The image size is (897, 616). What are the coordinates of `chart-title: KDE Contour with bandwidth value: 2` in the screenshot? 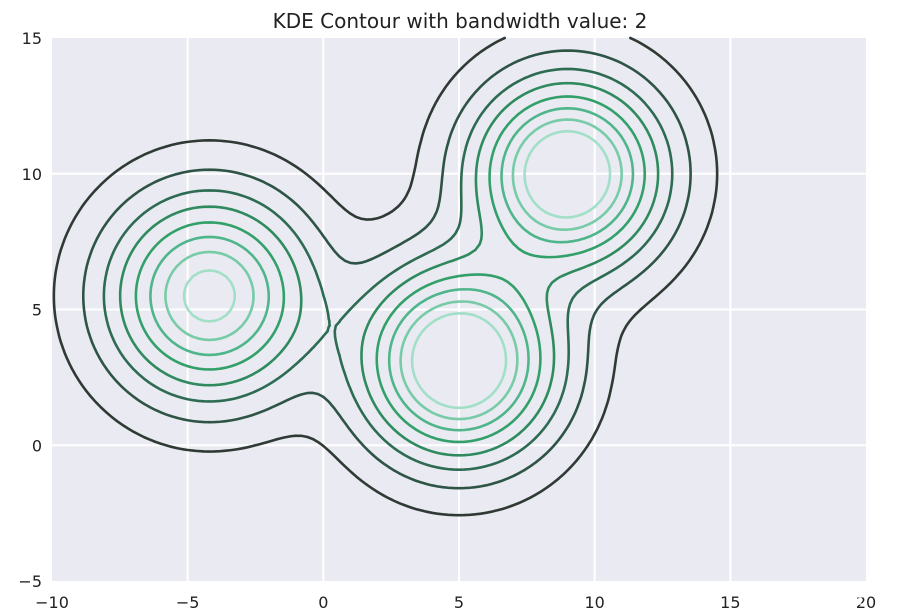 It's located at (460, 21).